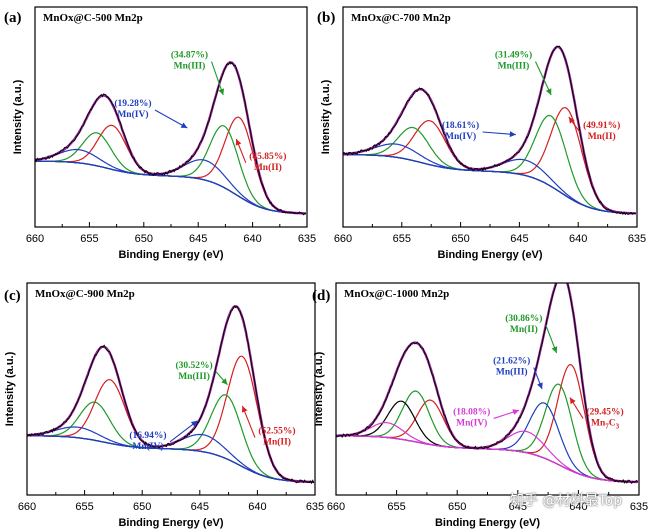 This screenshot has height=532, width=652. I want to click on annotation-percent: (49.91%), so click(601, 125).